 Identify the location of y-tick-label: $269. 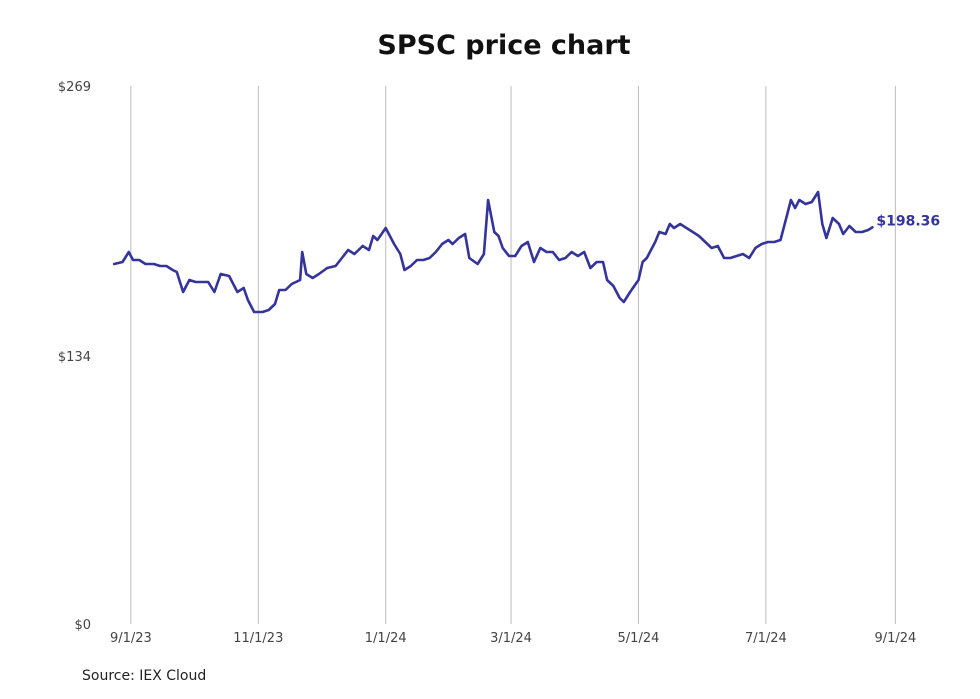
(74, 87).